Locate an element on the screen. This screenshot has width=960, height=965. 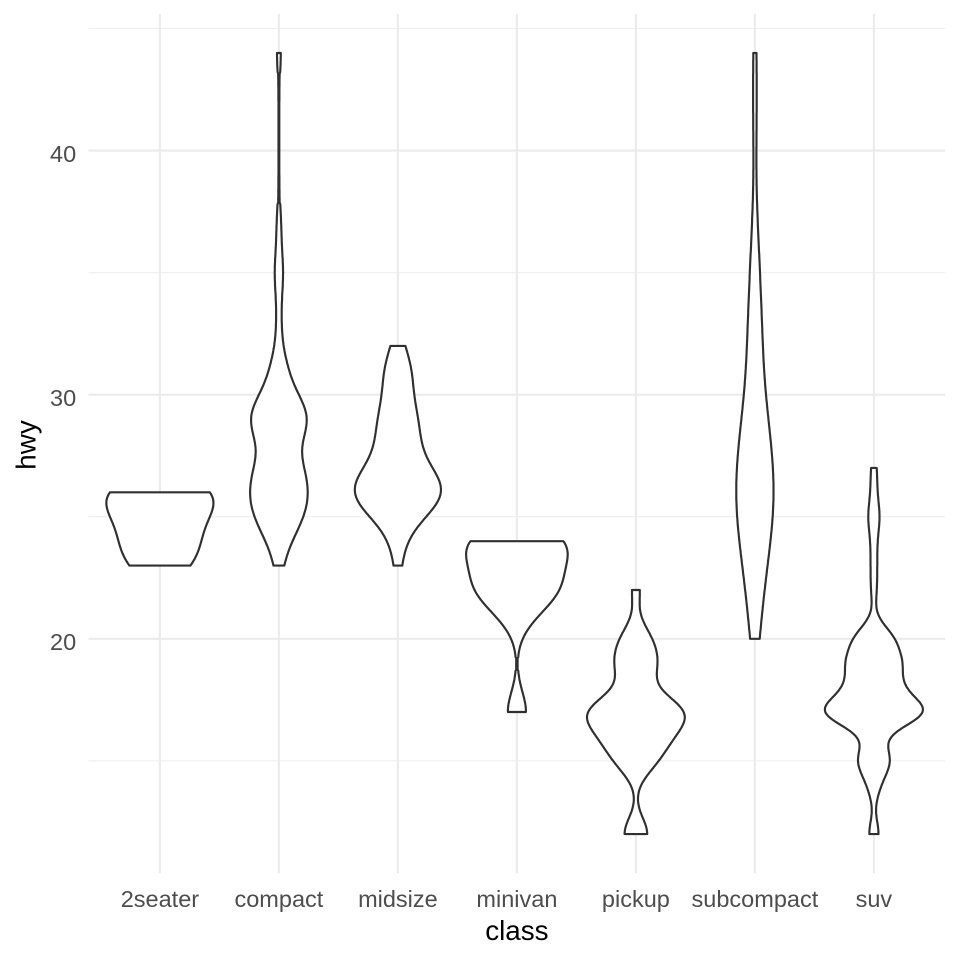
svg-text: class is located at coordinates (516, 930).